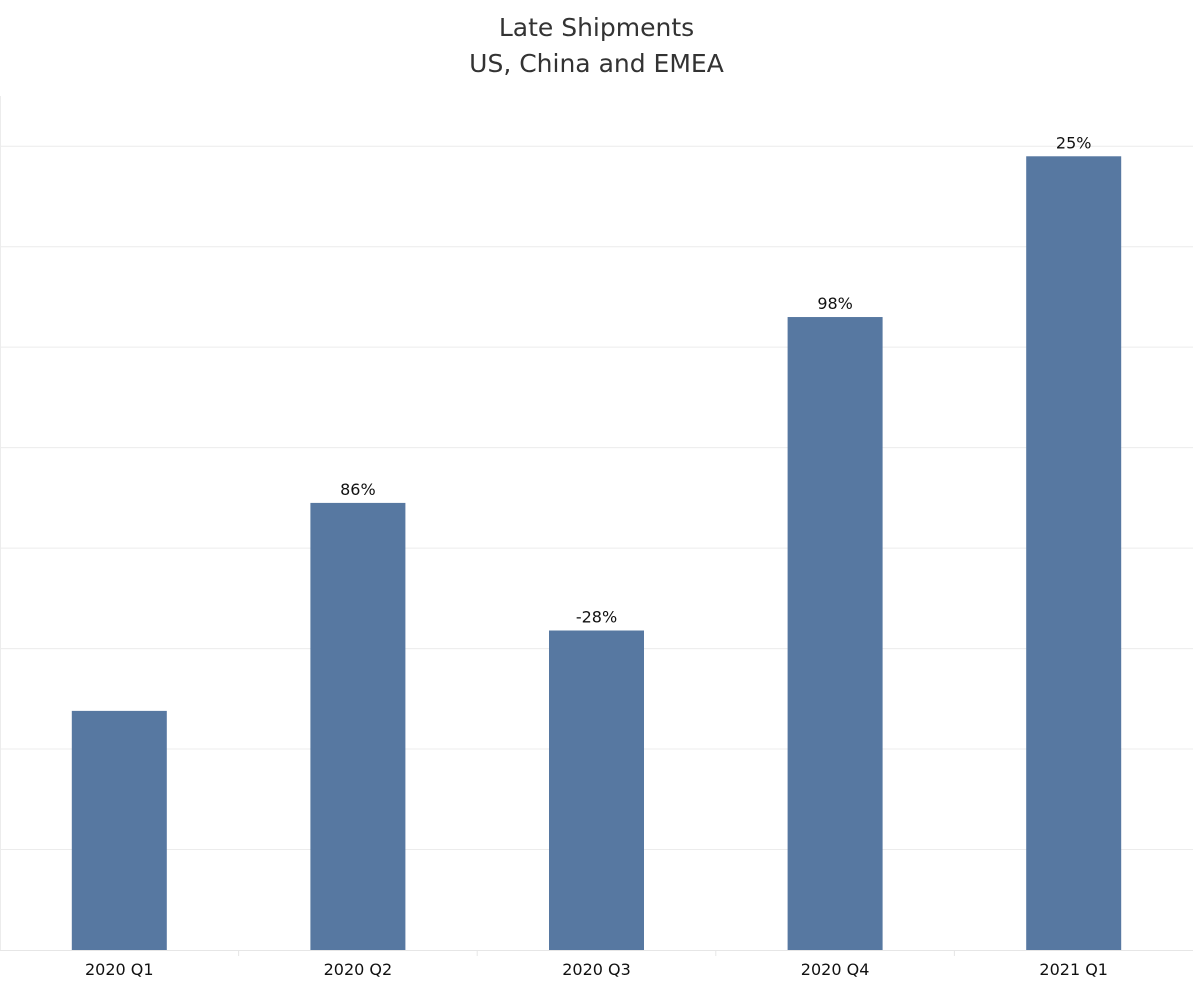  Describe the element at coordinates (1074, 142) in the screenshot. I see `data-label: 25%` at that location.